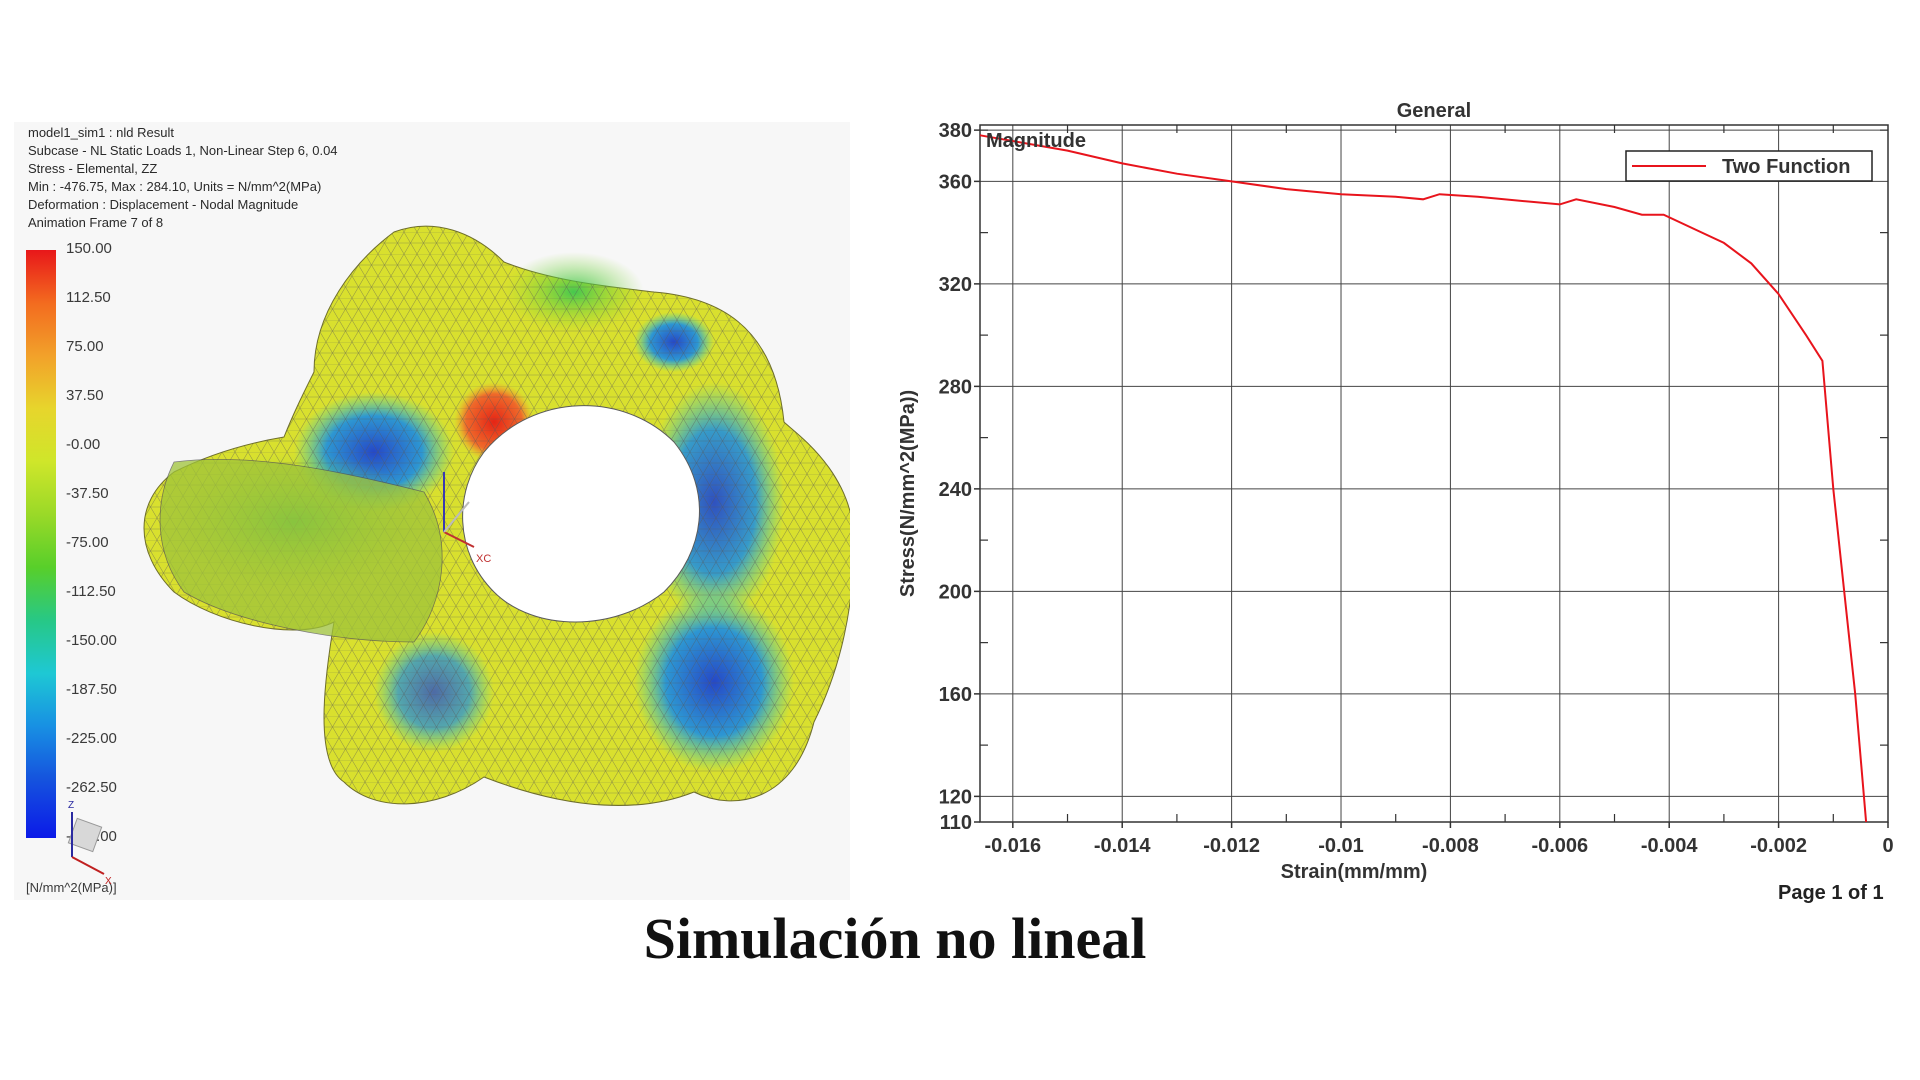  Describe the element at coordinates (1559, 846) in the screenshot. I see `x-tick-label: -0.006` at that location.